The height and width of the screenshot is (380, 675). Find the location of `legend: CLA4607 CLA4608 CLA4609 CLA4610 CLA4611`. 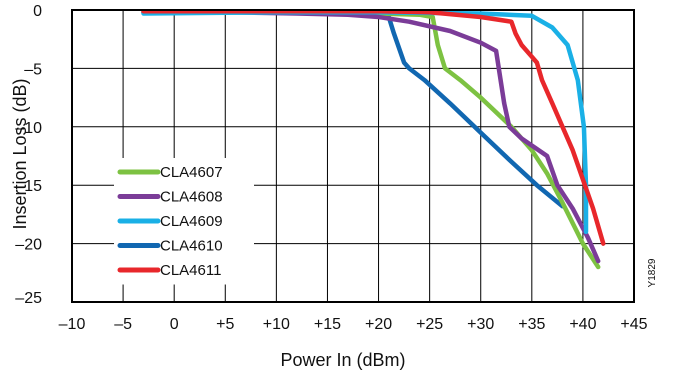

legend: CLA4607 CLA4608 CLA4609 CLA4610 CLA4611 is located at coordinates (184, 221).